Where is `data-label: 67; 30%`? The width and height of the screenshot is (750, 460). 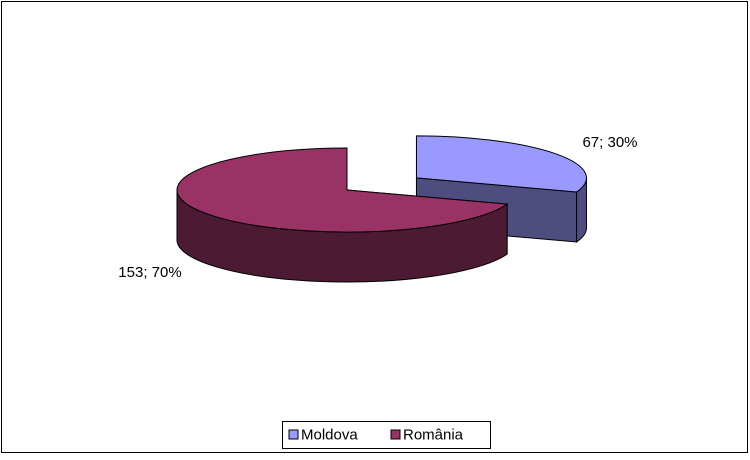
data-label: 67; 30% is located at coordinates (609, 142).